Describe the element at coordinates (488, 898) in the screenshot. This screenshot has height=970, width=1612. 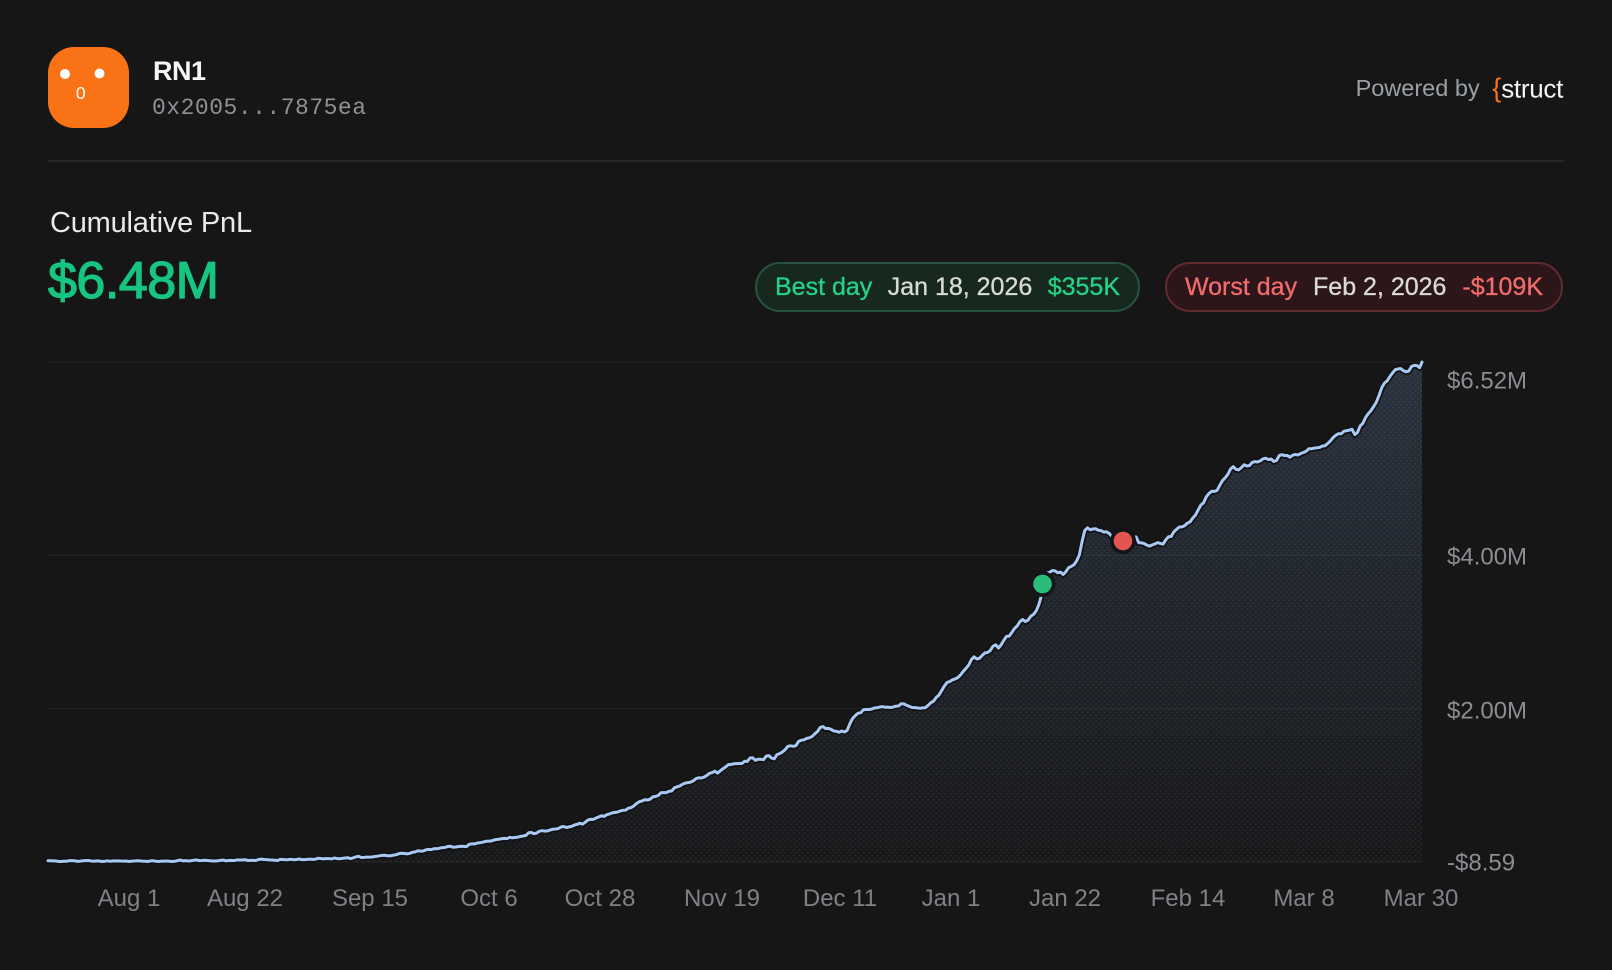
I see `svg-text: Oct 6` at that location.